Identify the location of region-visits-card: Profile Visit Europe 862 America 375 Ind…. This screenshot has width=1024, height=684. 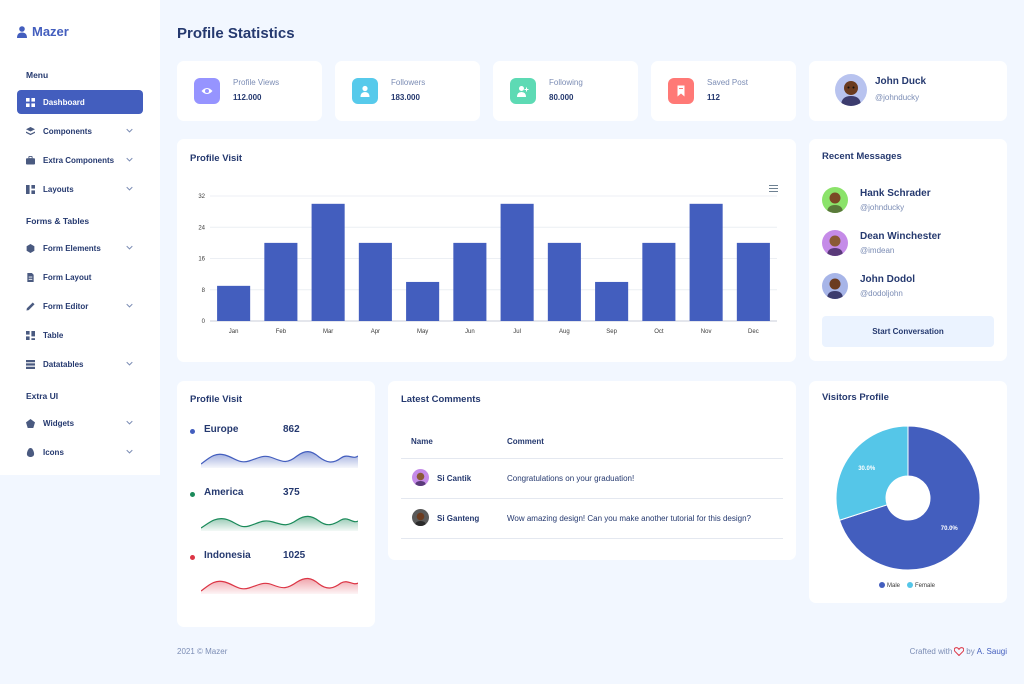
(276, 504).